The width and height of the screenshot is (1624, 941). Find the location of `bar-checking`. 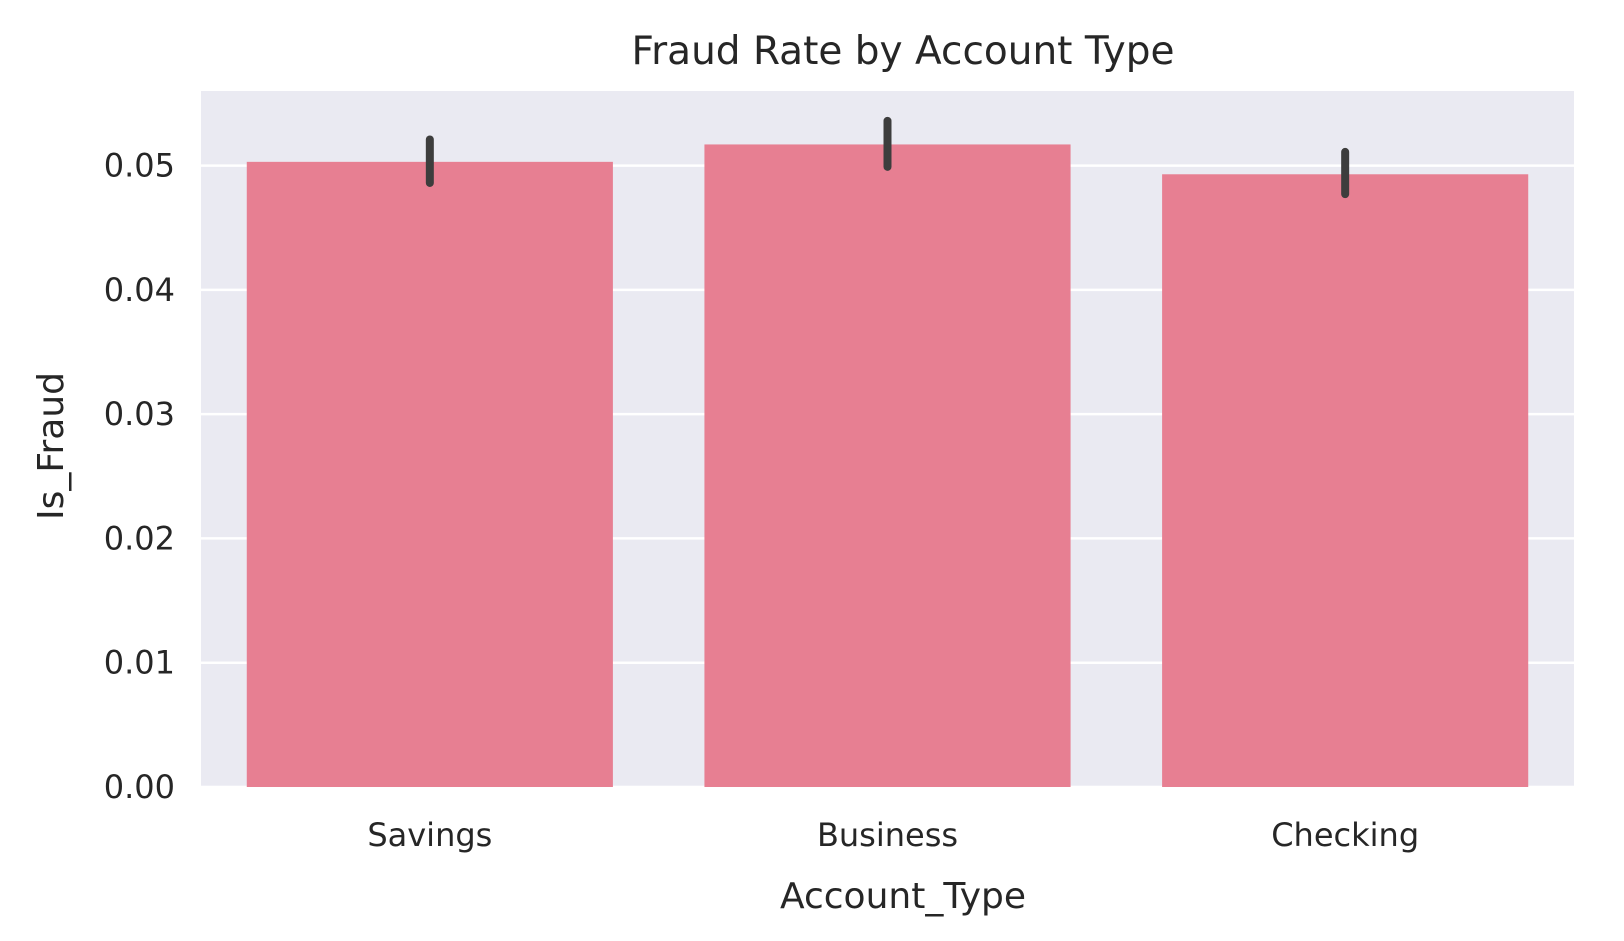

bar-checking is located at coordinates (1345, 480).